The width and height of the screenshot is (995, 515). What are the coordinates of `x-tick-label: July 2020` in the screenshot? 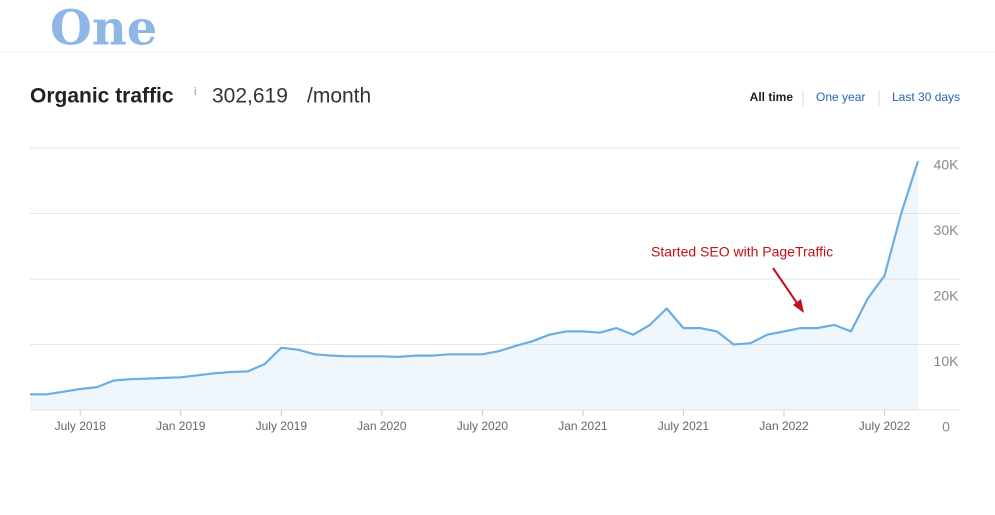 It's located at (483, 426).